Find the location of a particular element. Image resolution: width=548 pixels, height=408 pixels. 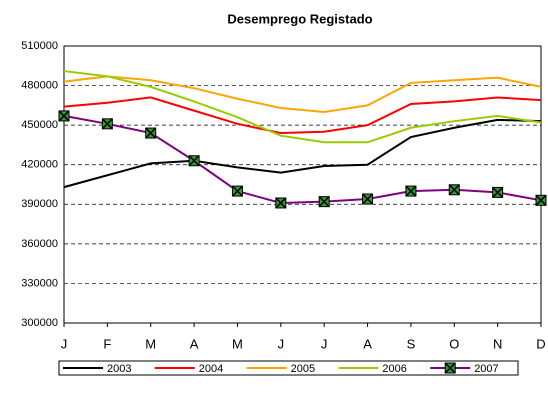

chart-title: Desemprego Registado is located at coordinates (299, 18).